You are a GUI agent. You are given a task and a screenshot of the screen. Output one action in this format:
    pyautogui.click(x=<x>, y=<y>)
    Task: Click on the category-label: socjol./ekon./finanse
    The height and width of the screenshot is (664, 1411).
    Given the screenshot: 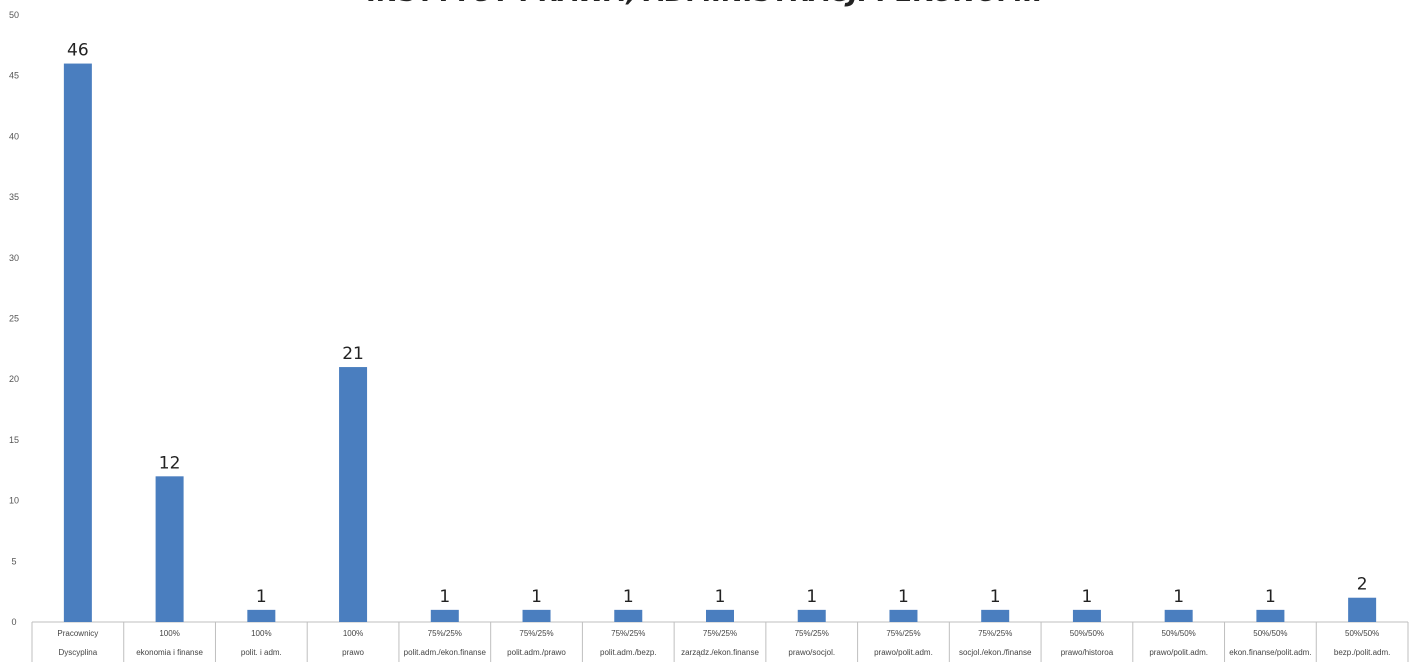 What is the action you would take?
    pyautogui.click(x=995, y=652)
    